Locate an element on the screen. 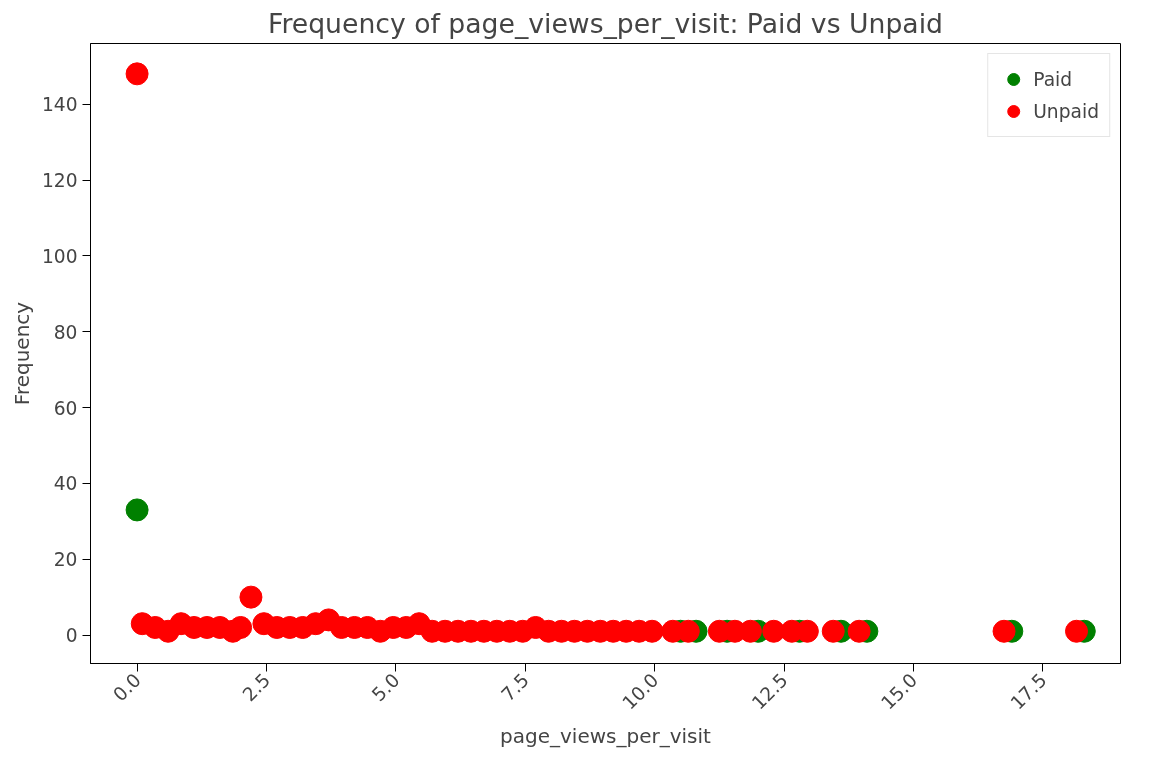 This screenshot has height=761, width=1155. y-tick-label: 40 is located at coordinates (65, 484).